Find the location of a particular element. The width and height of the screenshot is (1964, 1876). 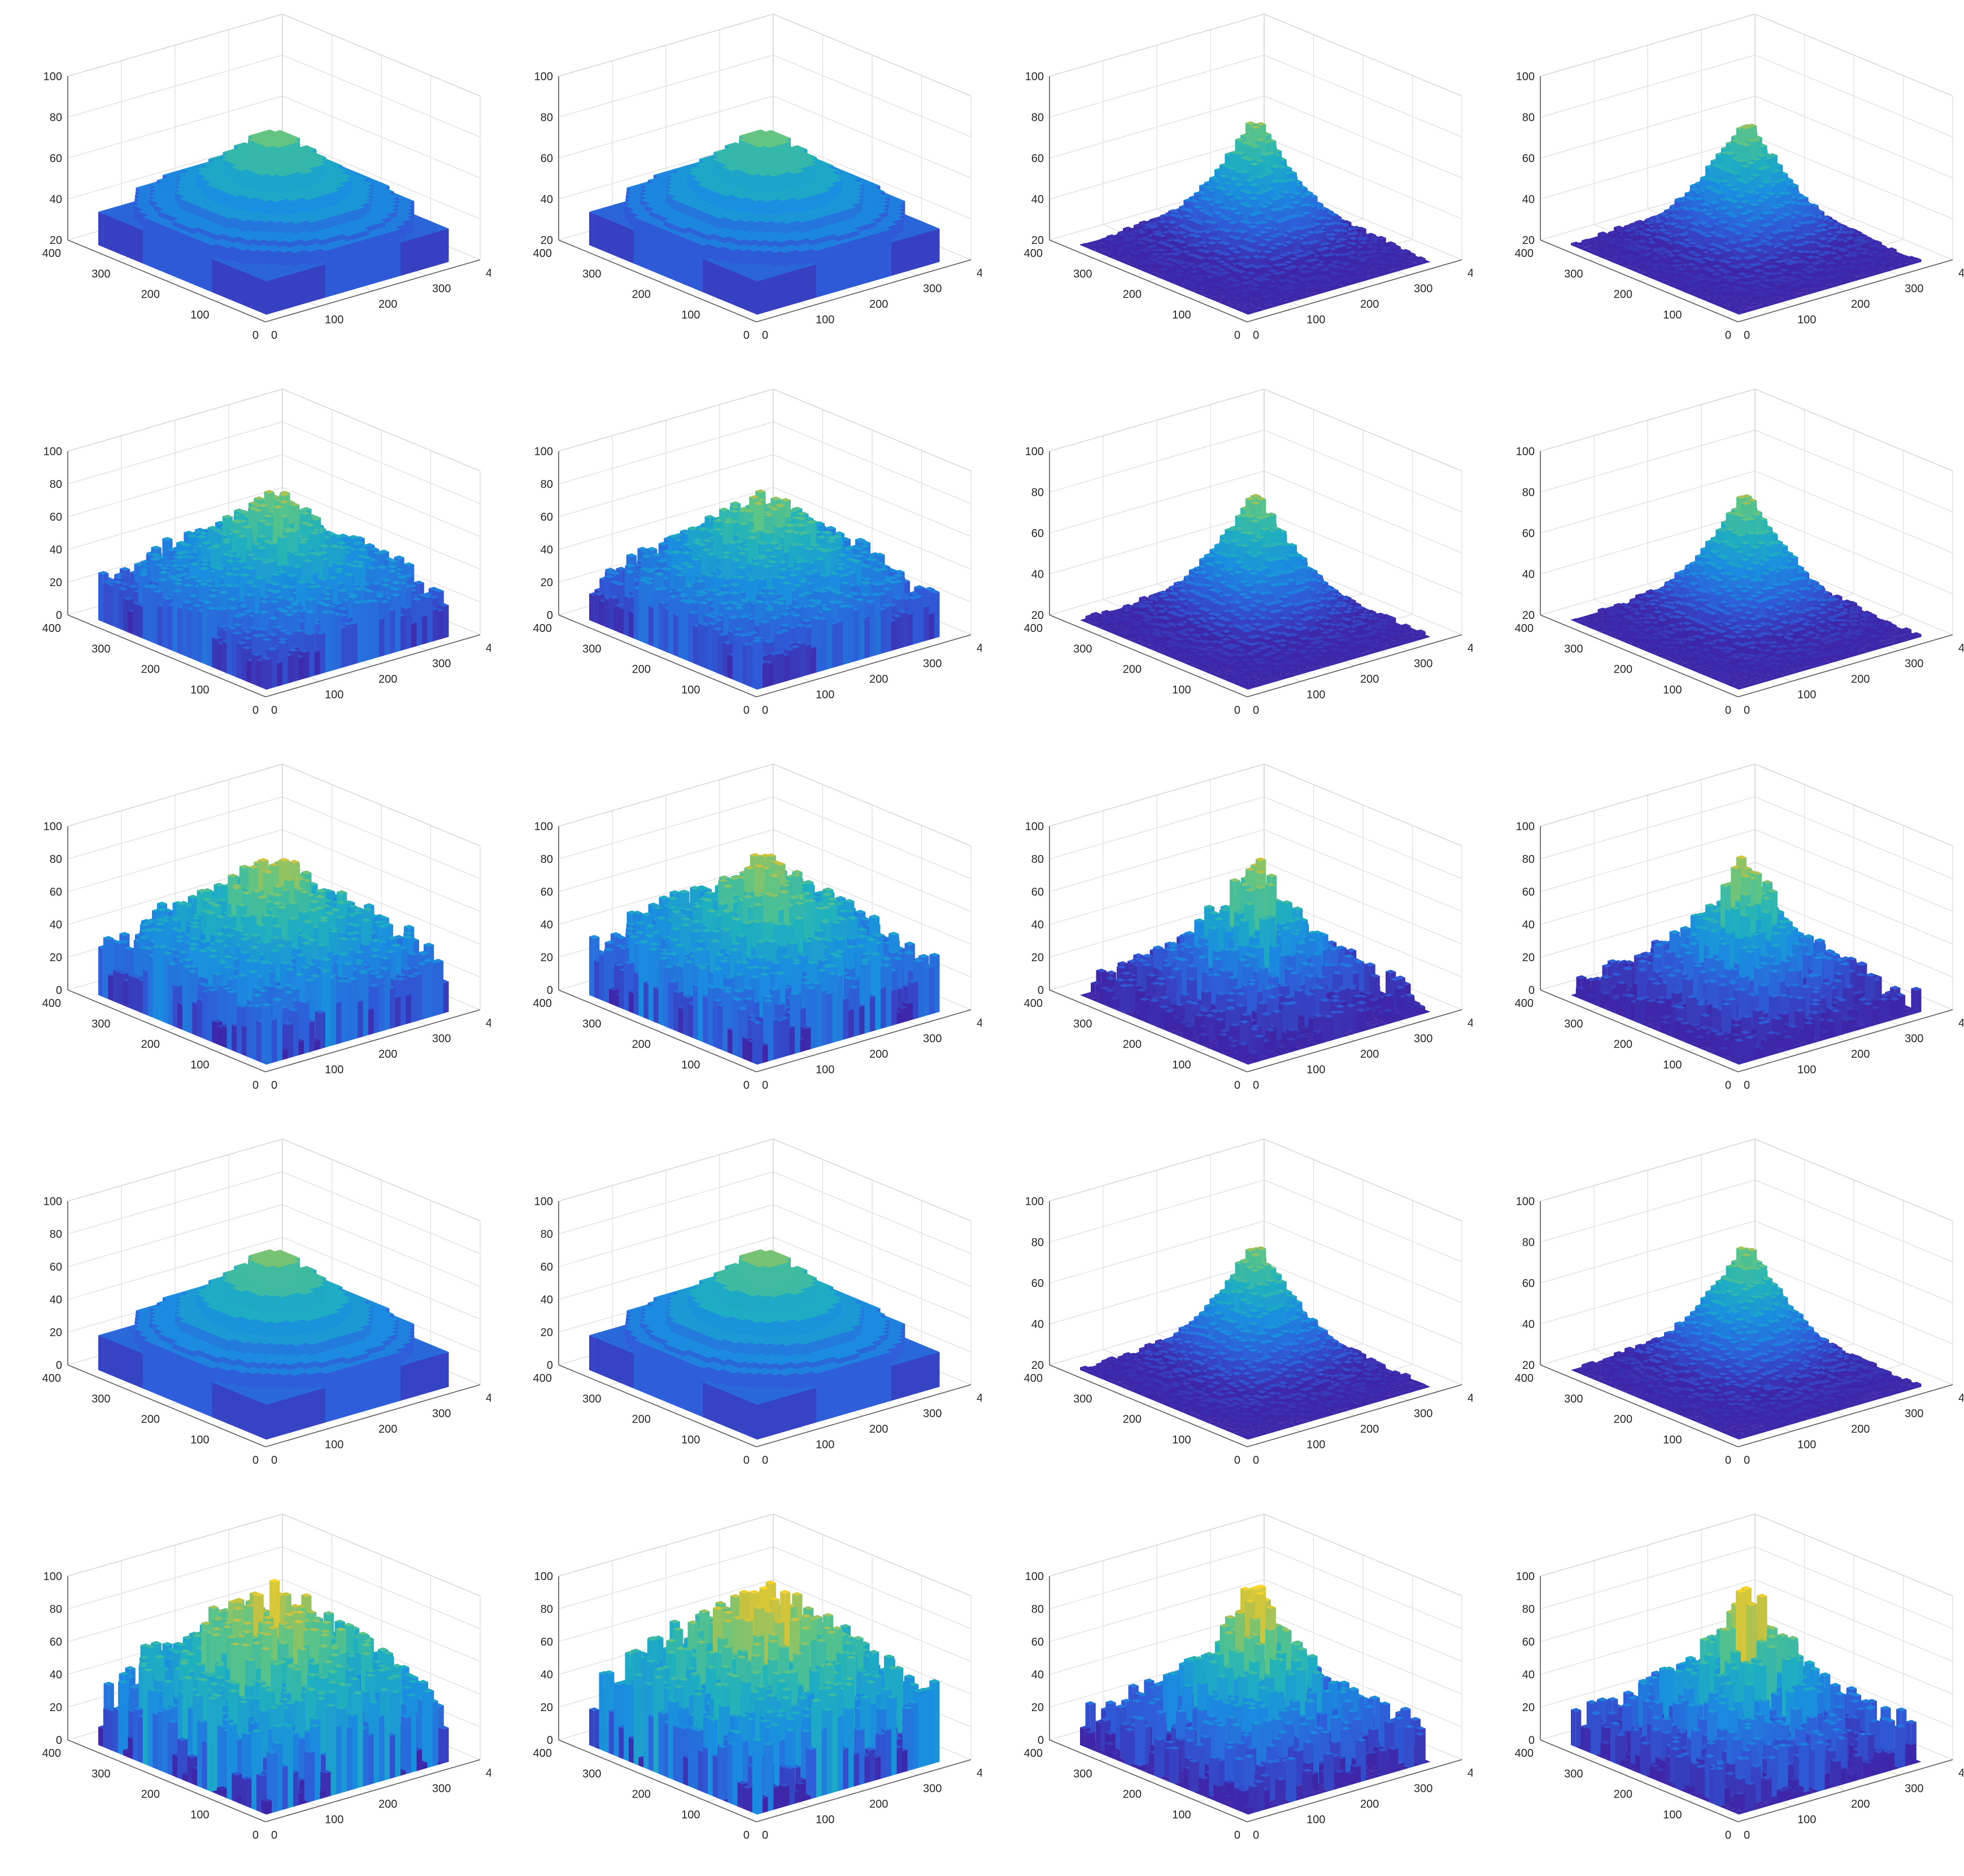

z-tick-label: 40 is located at coordinates (56, 200).